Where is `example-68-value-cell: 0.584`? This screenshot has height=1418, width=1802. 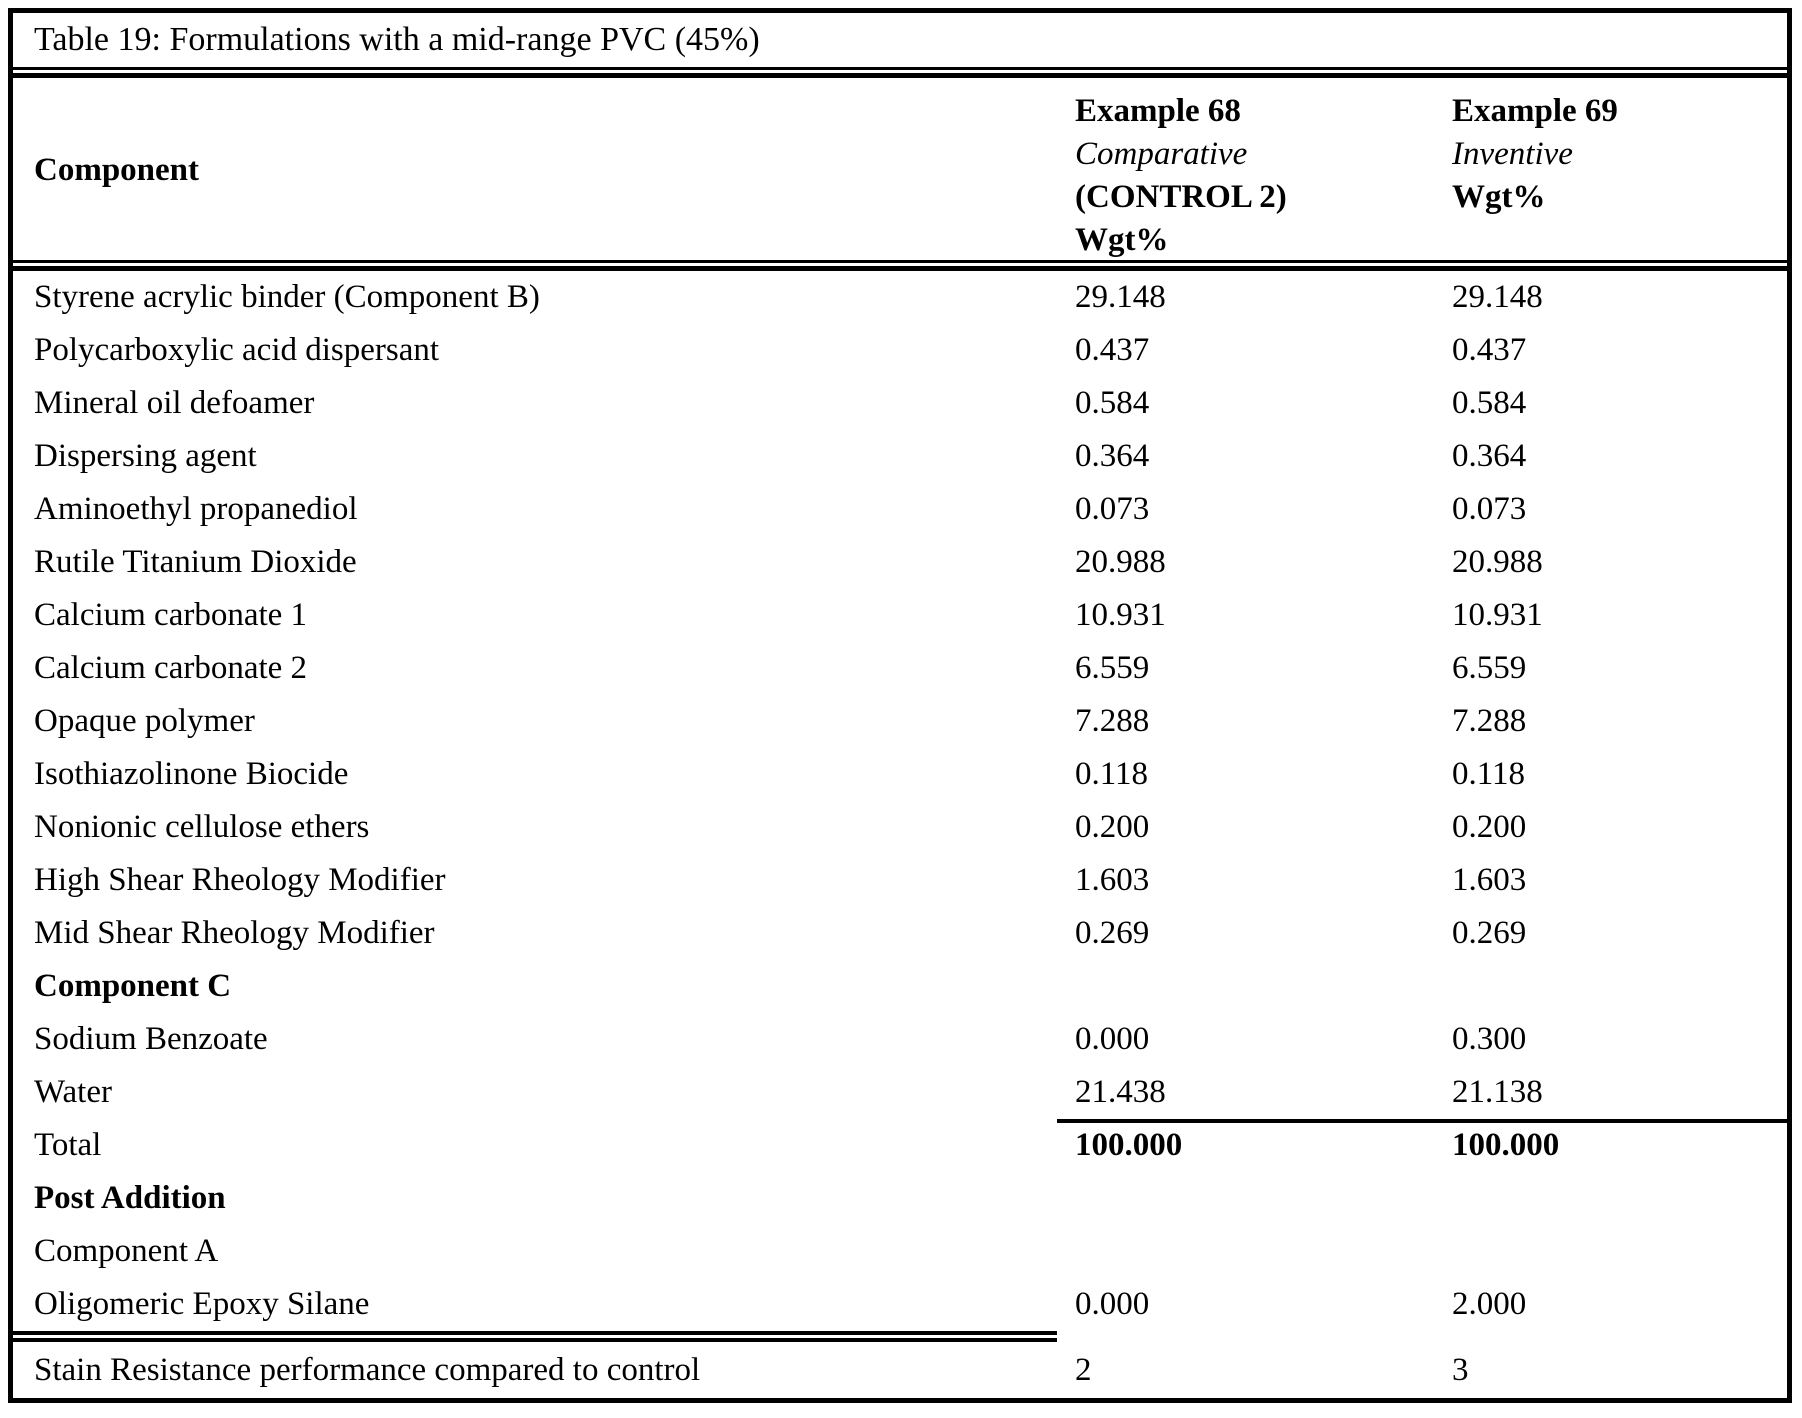
example-68-value-cell: 0.584 is located at coordinates (1112, 403).